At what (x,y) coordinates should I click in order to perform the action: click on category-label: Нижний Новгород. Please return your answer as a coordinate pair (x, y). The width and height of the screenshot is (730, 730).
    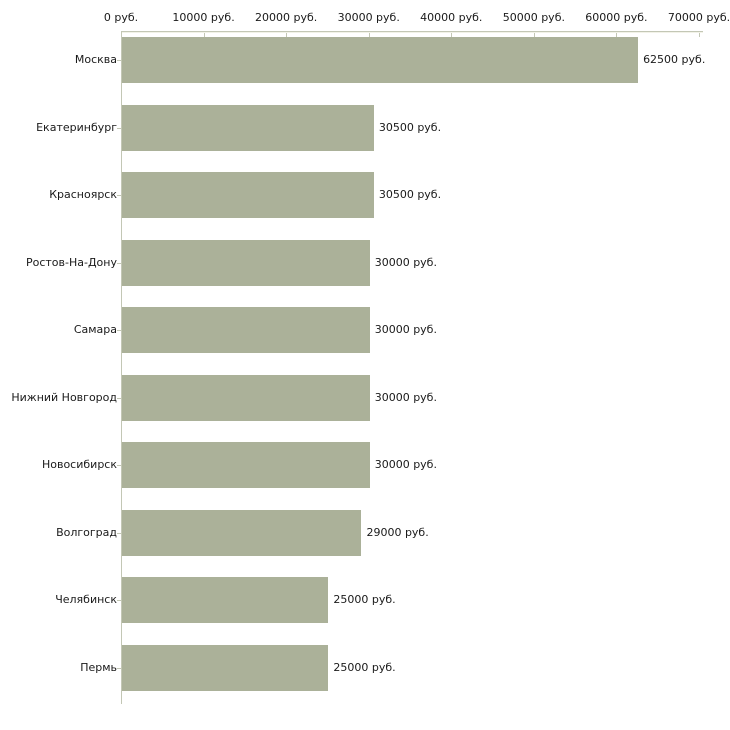
    Looking at the image, I should click on (64, 397).